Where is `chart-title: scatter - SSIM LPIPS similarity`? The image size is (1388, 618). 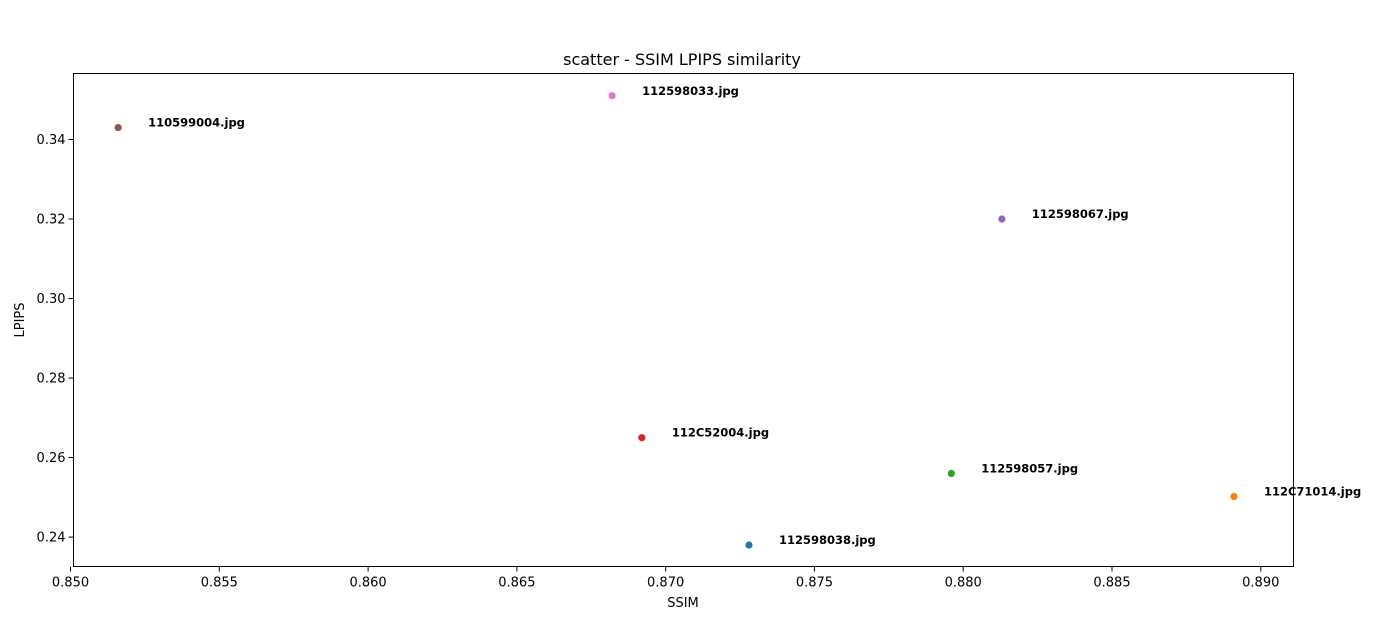
chart-title: scatter - SSIM LPIPS similarity is located at coordinates (682, 59).